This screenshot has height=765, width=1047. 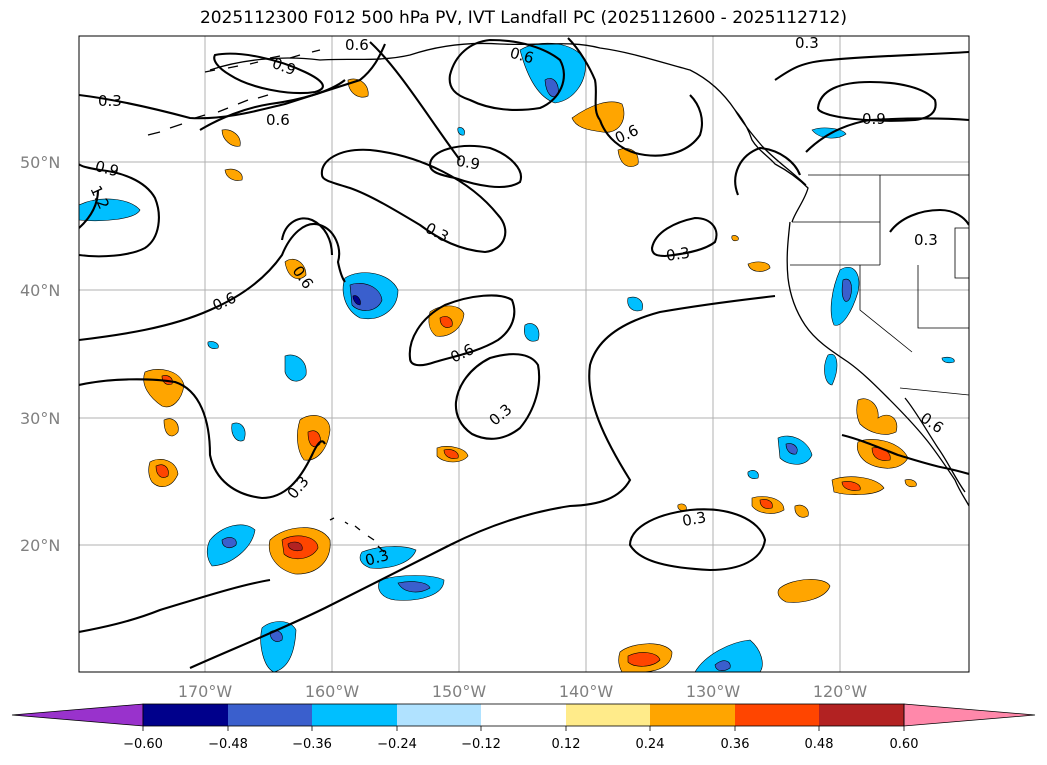 I want to click on lon-label-150w: 150°W, so click(x=459, y=691).